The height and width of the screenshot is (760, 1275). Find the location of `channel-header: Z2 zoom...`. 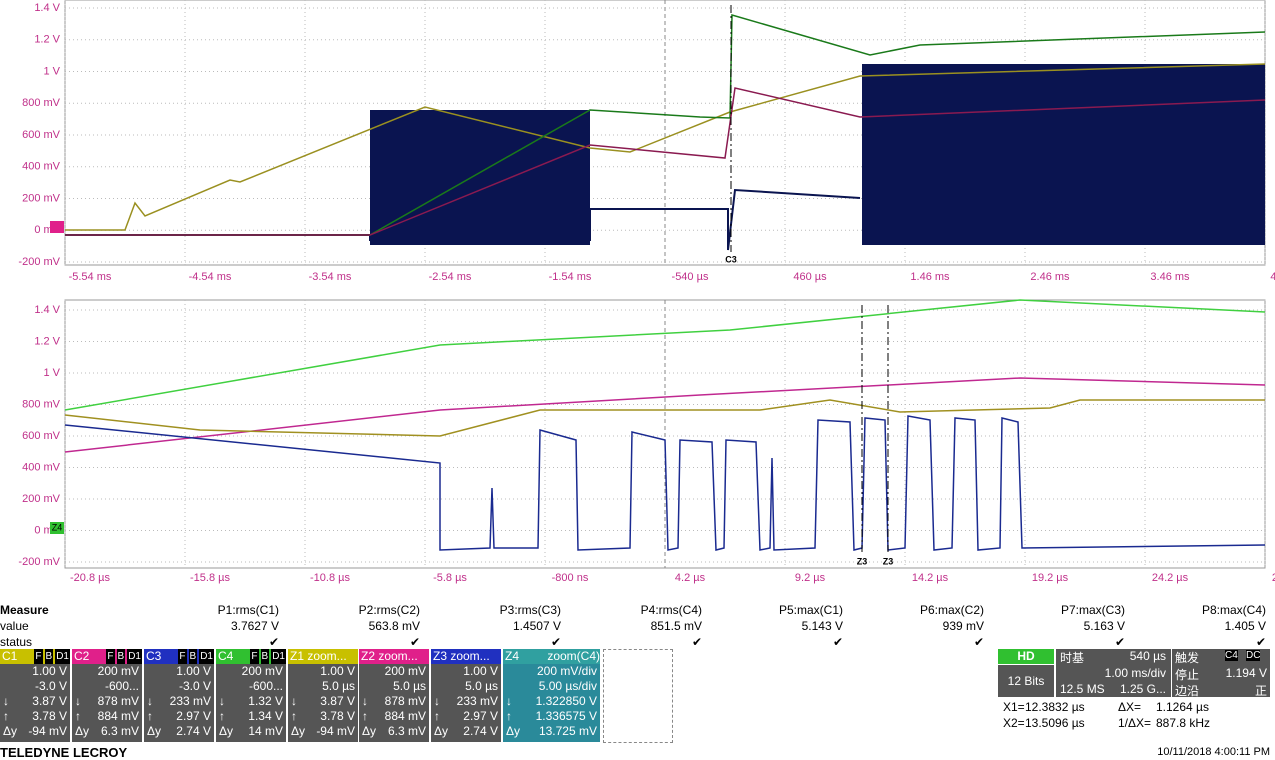

channel-header: Z2 zoom... is located at coordinates (394, 656).